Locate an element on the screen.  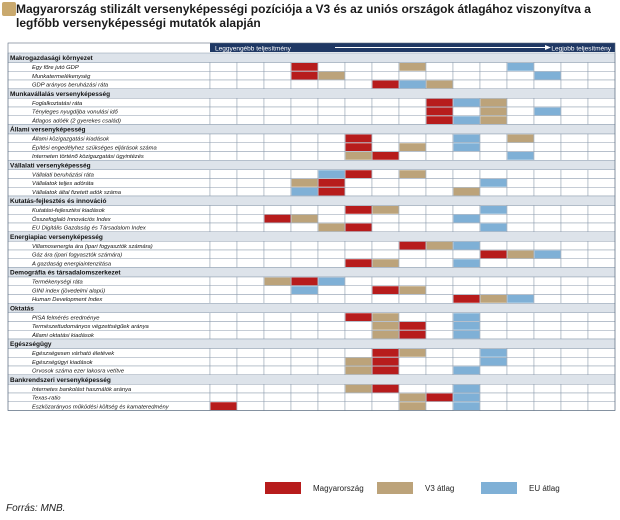
section-label: Kutatás-fejlesztés és innováció is located at coordinates (58, 201).